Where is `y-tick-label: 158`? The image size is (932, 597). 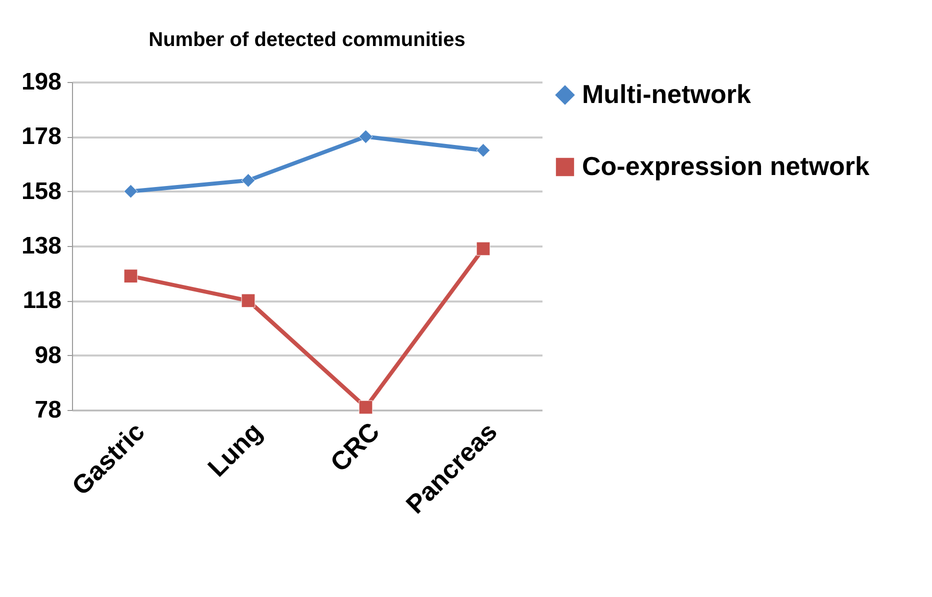
y-tick-label: 158 is located at coordinates (41, 191).